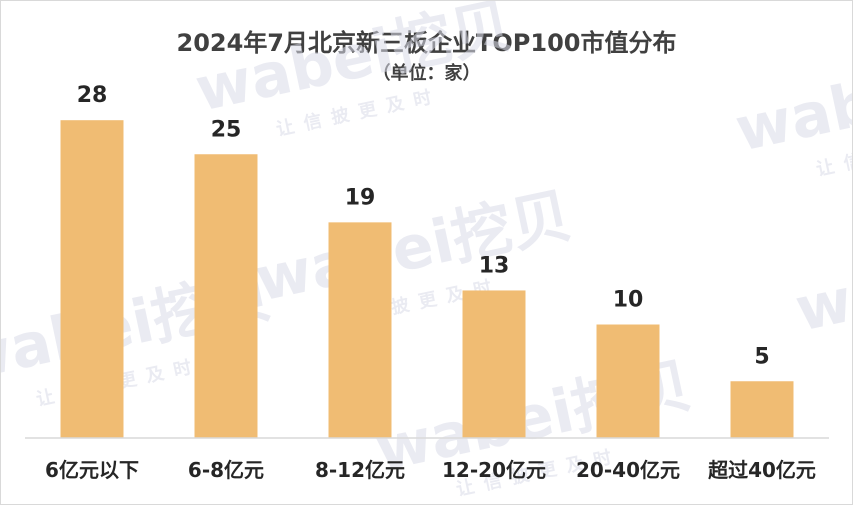 The image size is (853, 505). I want to click on category-label: 超过40亿元, so click(761, 470).